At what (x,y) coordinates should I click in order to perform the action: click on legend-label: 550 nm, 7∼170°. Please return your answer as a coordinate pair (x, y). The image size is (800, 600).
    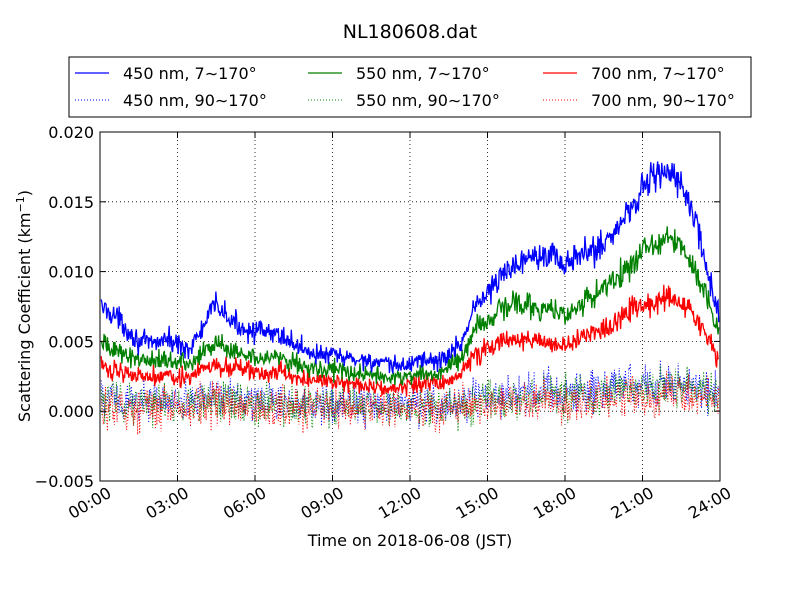
    Looking at the image, I should click on (423, 73).